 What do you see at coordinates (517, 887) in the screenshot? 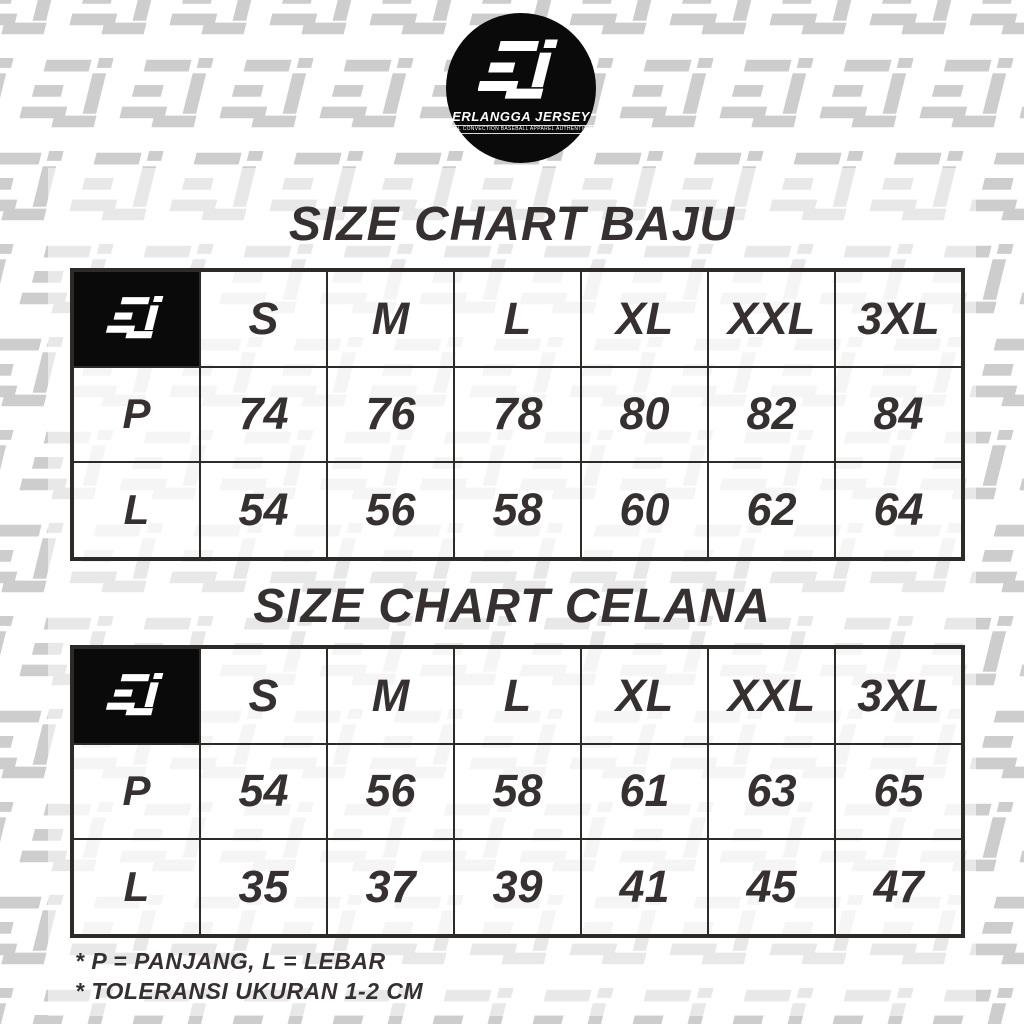
I see `size-value-cell: 39` at bounding box center [517, 887].